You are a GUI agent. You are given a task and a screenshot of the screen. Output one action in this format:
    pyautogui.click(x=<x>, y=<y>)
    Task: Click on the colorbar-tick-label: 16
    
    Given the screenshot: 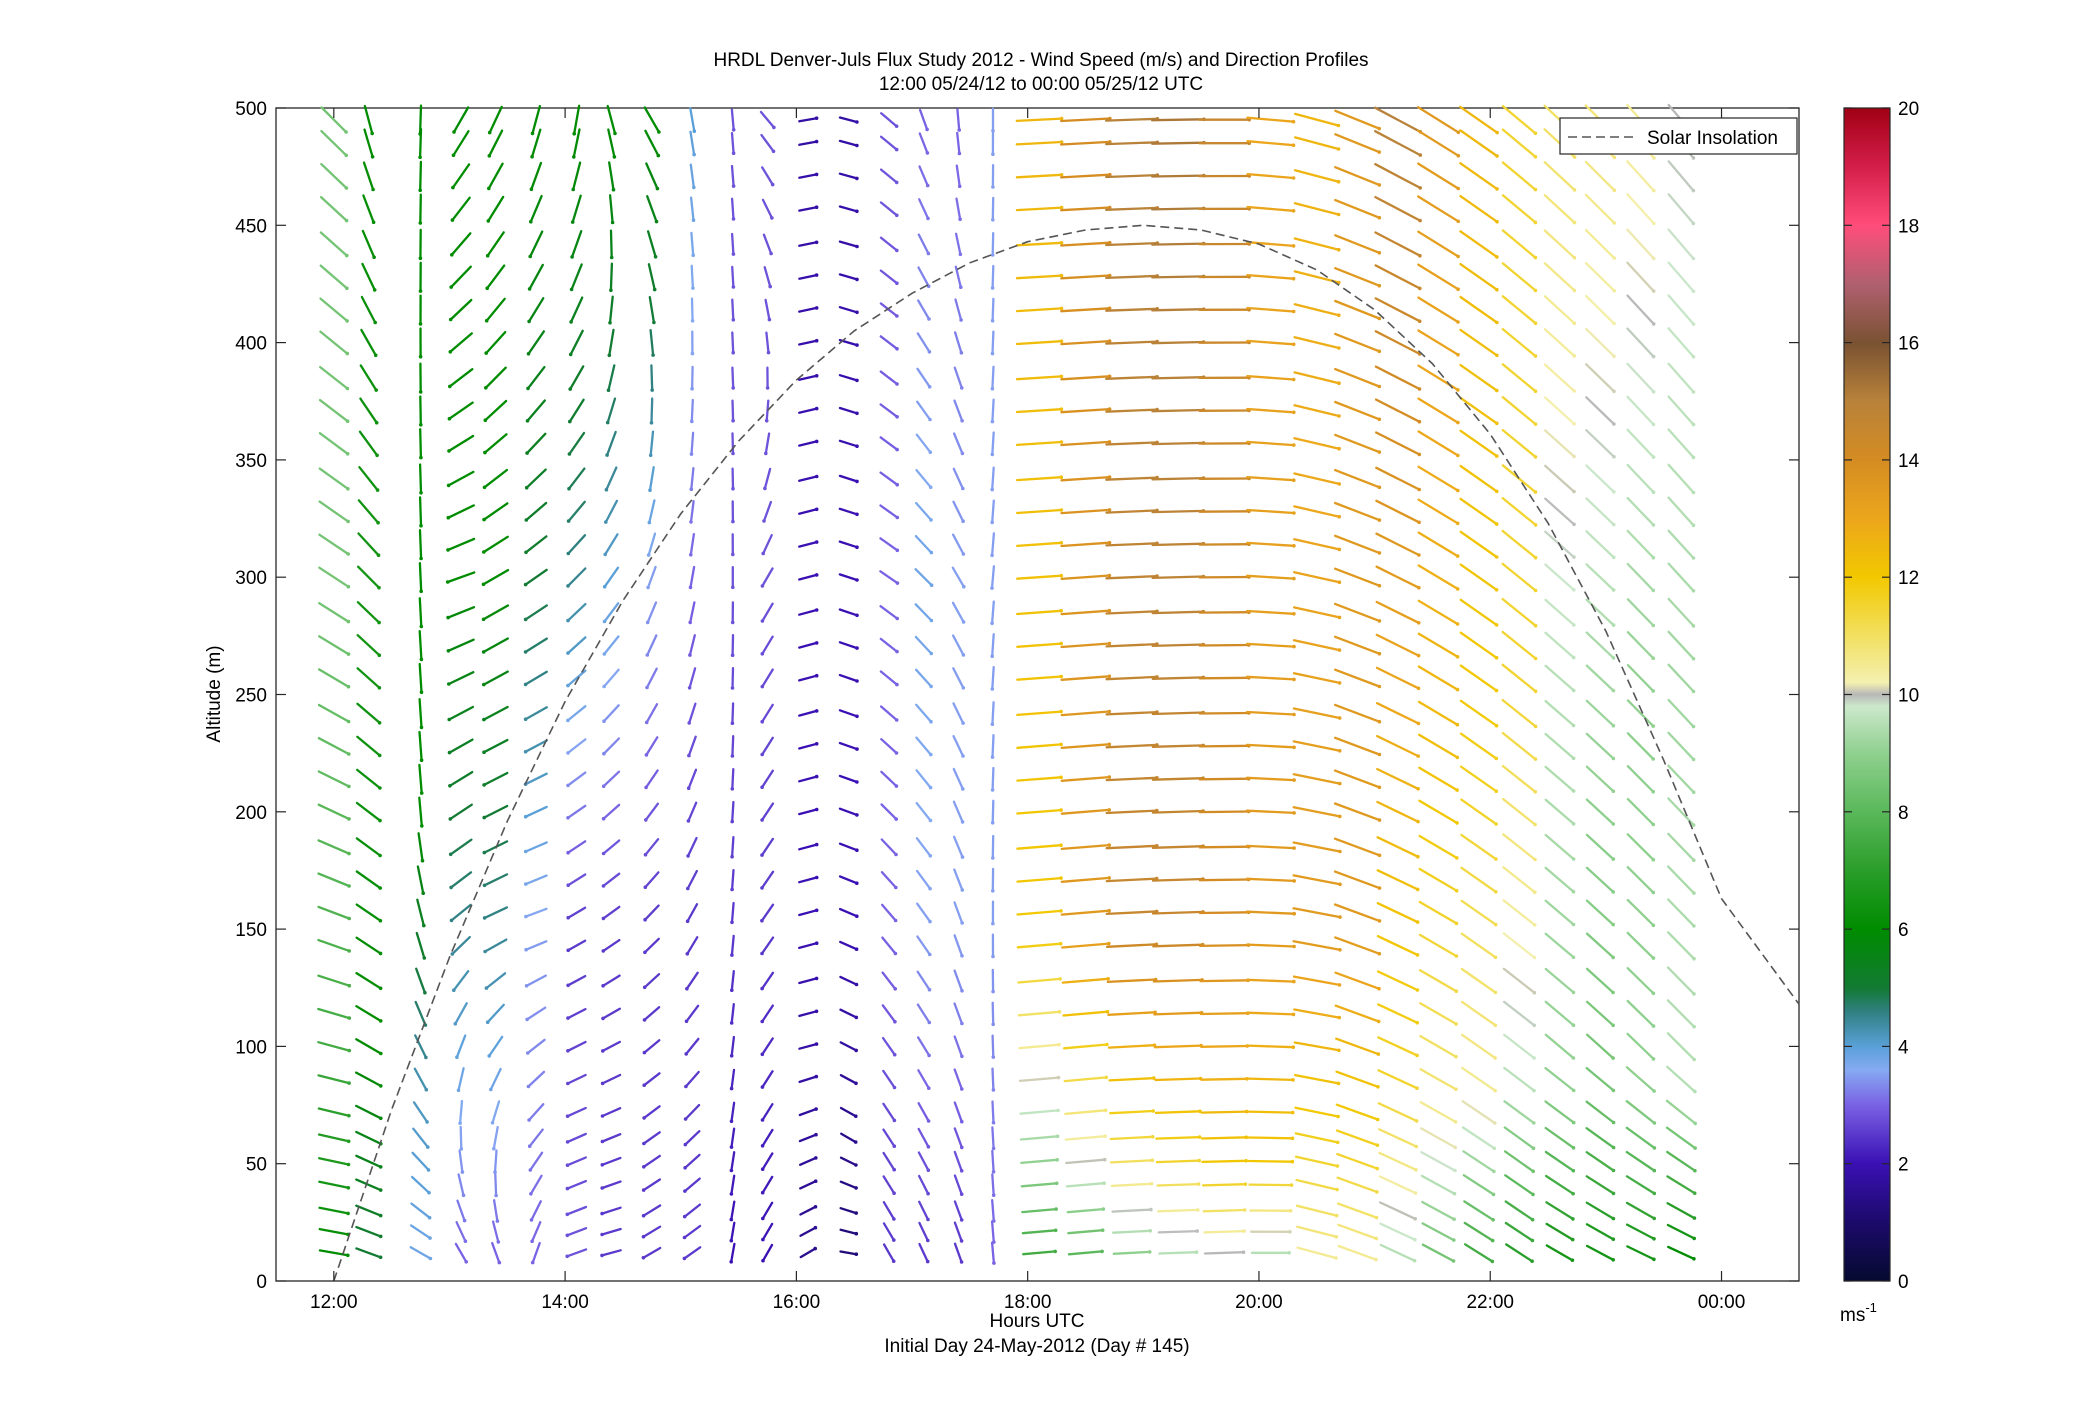 What is the action you would take?
    pyautogui.click(x=1908, y=344)
    